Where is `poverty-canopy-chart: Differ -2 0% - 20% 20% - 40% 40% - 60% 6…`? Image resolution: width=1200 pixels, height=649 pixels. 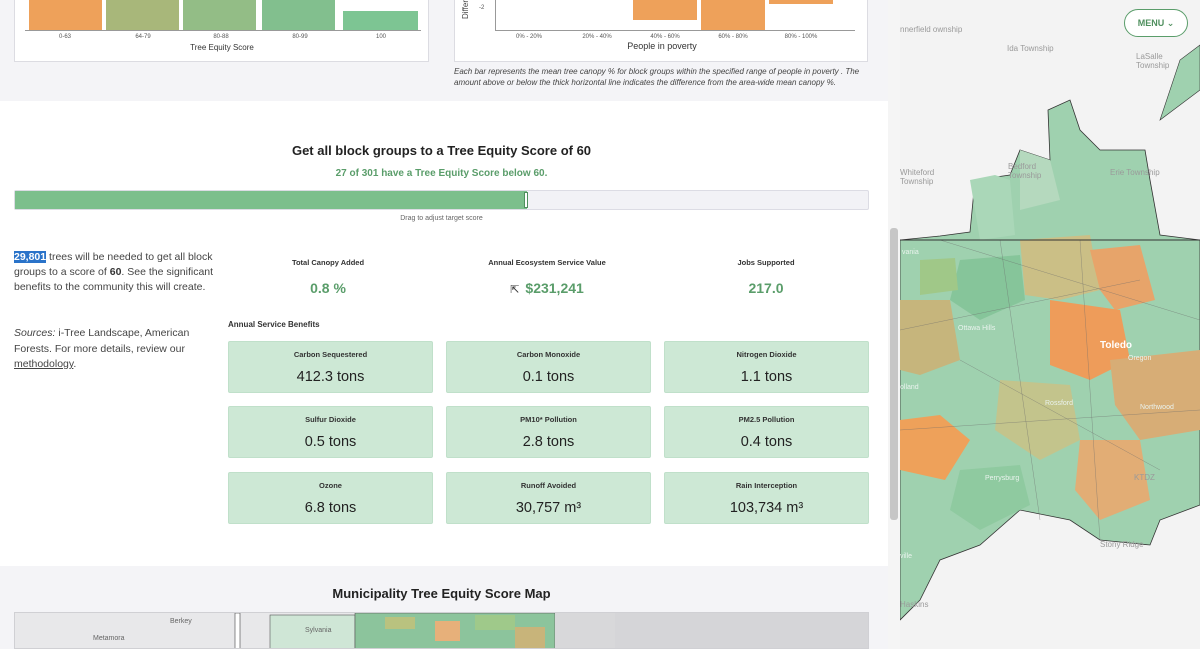 poverty-canopy-chart: Differ -2 0% - 20% 20% - 40% 40% - 60% 6… is located at coordinates (661, 31).